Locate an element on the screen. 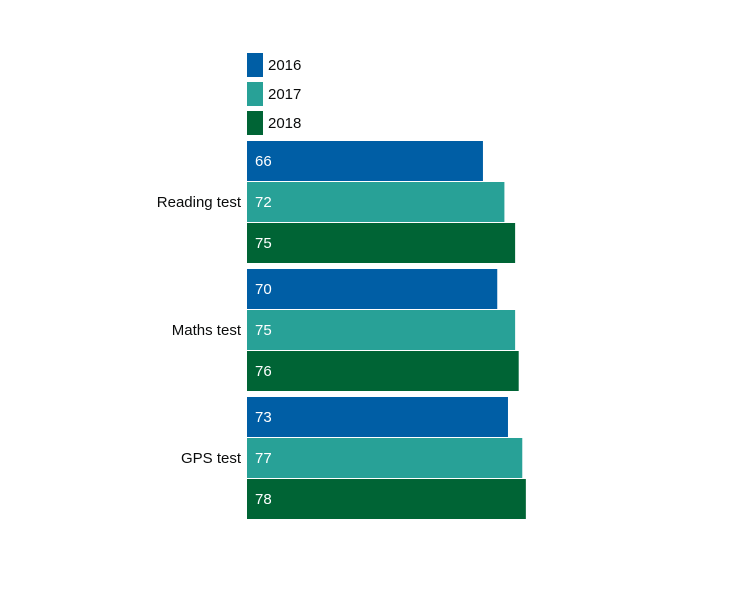 Image resolution: width=735 pixels, height=598 pixels. category-axis: Reading test Maths test GPS test is located at coordinates (199, 330).